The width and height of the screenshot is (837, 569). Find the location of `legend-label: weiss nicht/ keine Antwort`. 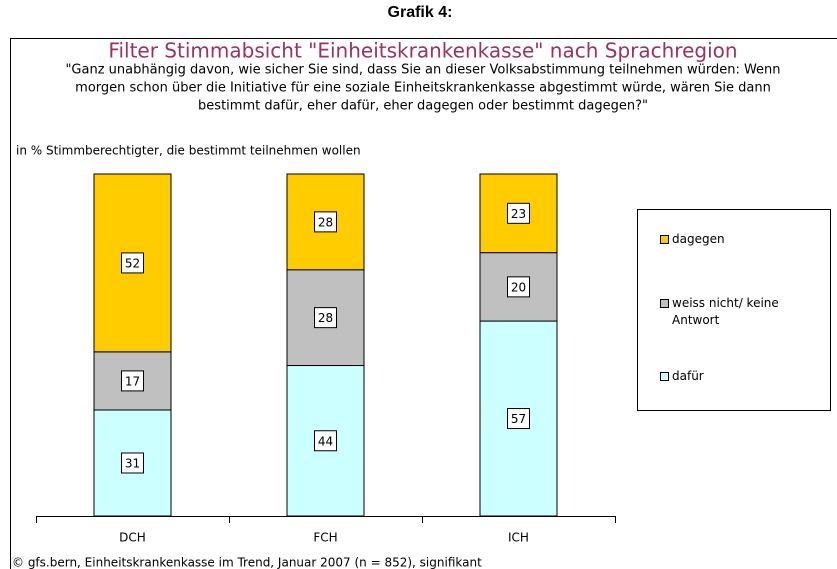

legend-label: weiss nicht/ keine Antwort is located at coordinates (725, 311).